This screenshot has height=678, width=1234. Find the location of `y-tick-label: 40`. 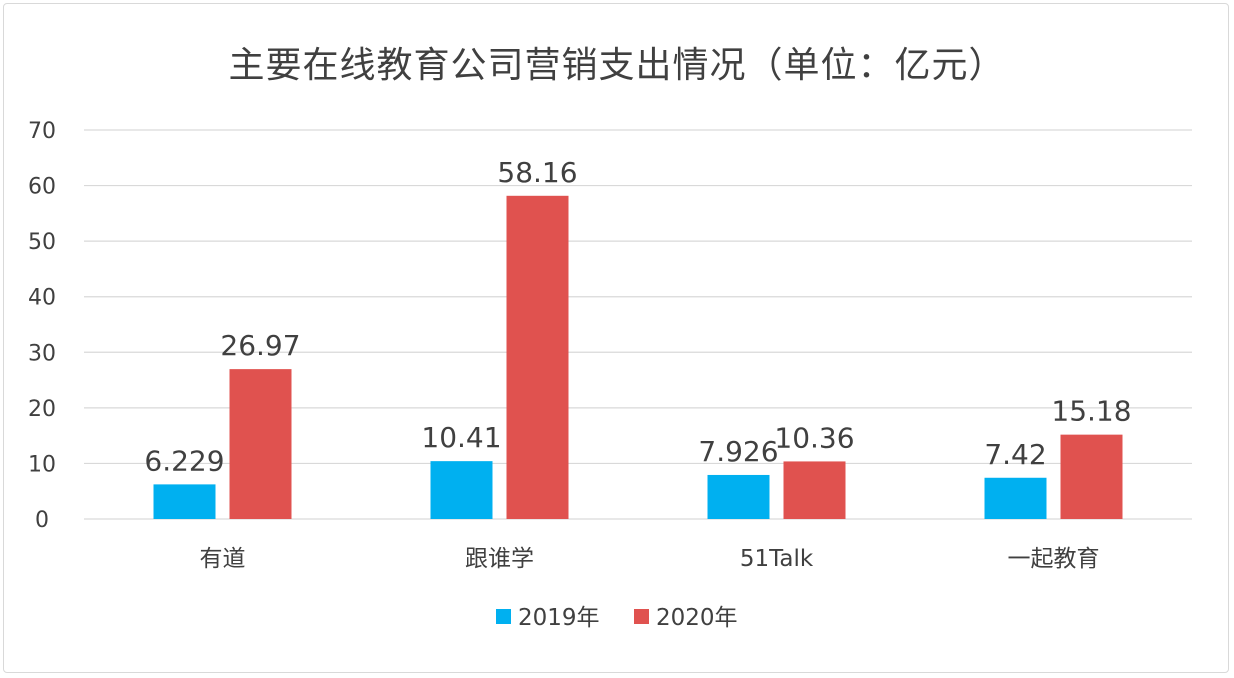

y-tick-label: 40 is located at coordinates (42, 298).